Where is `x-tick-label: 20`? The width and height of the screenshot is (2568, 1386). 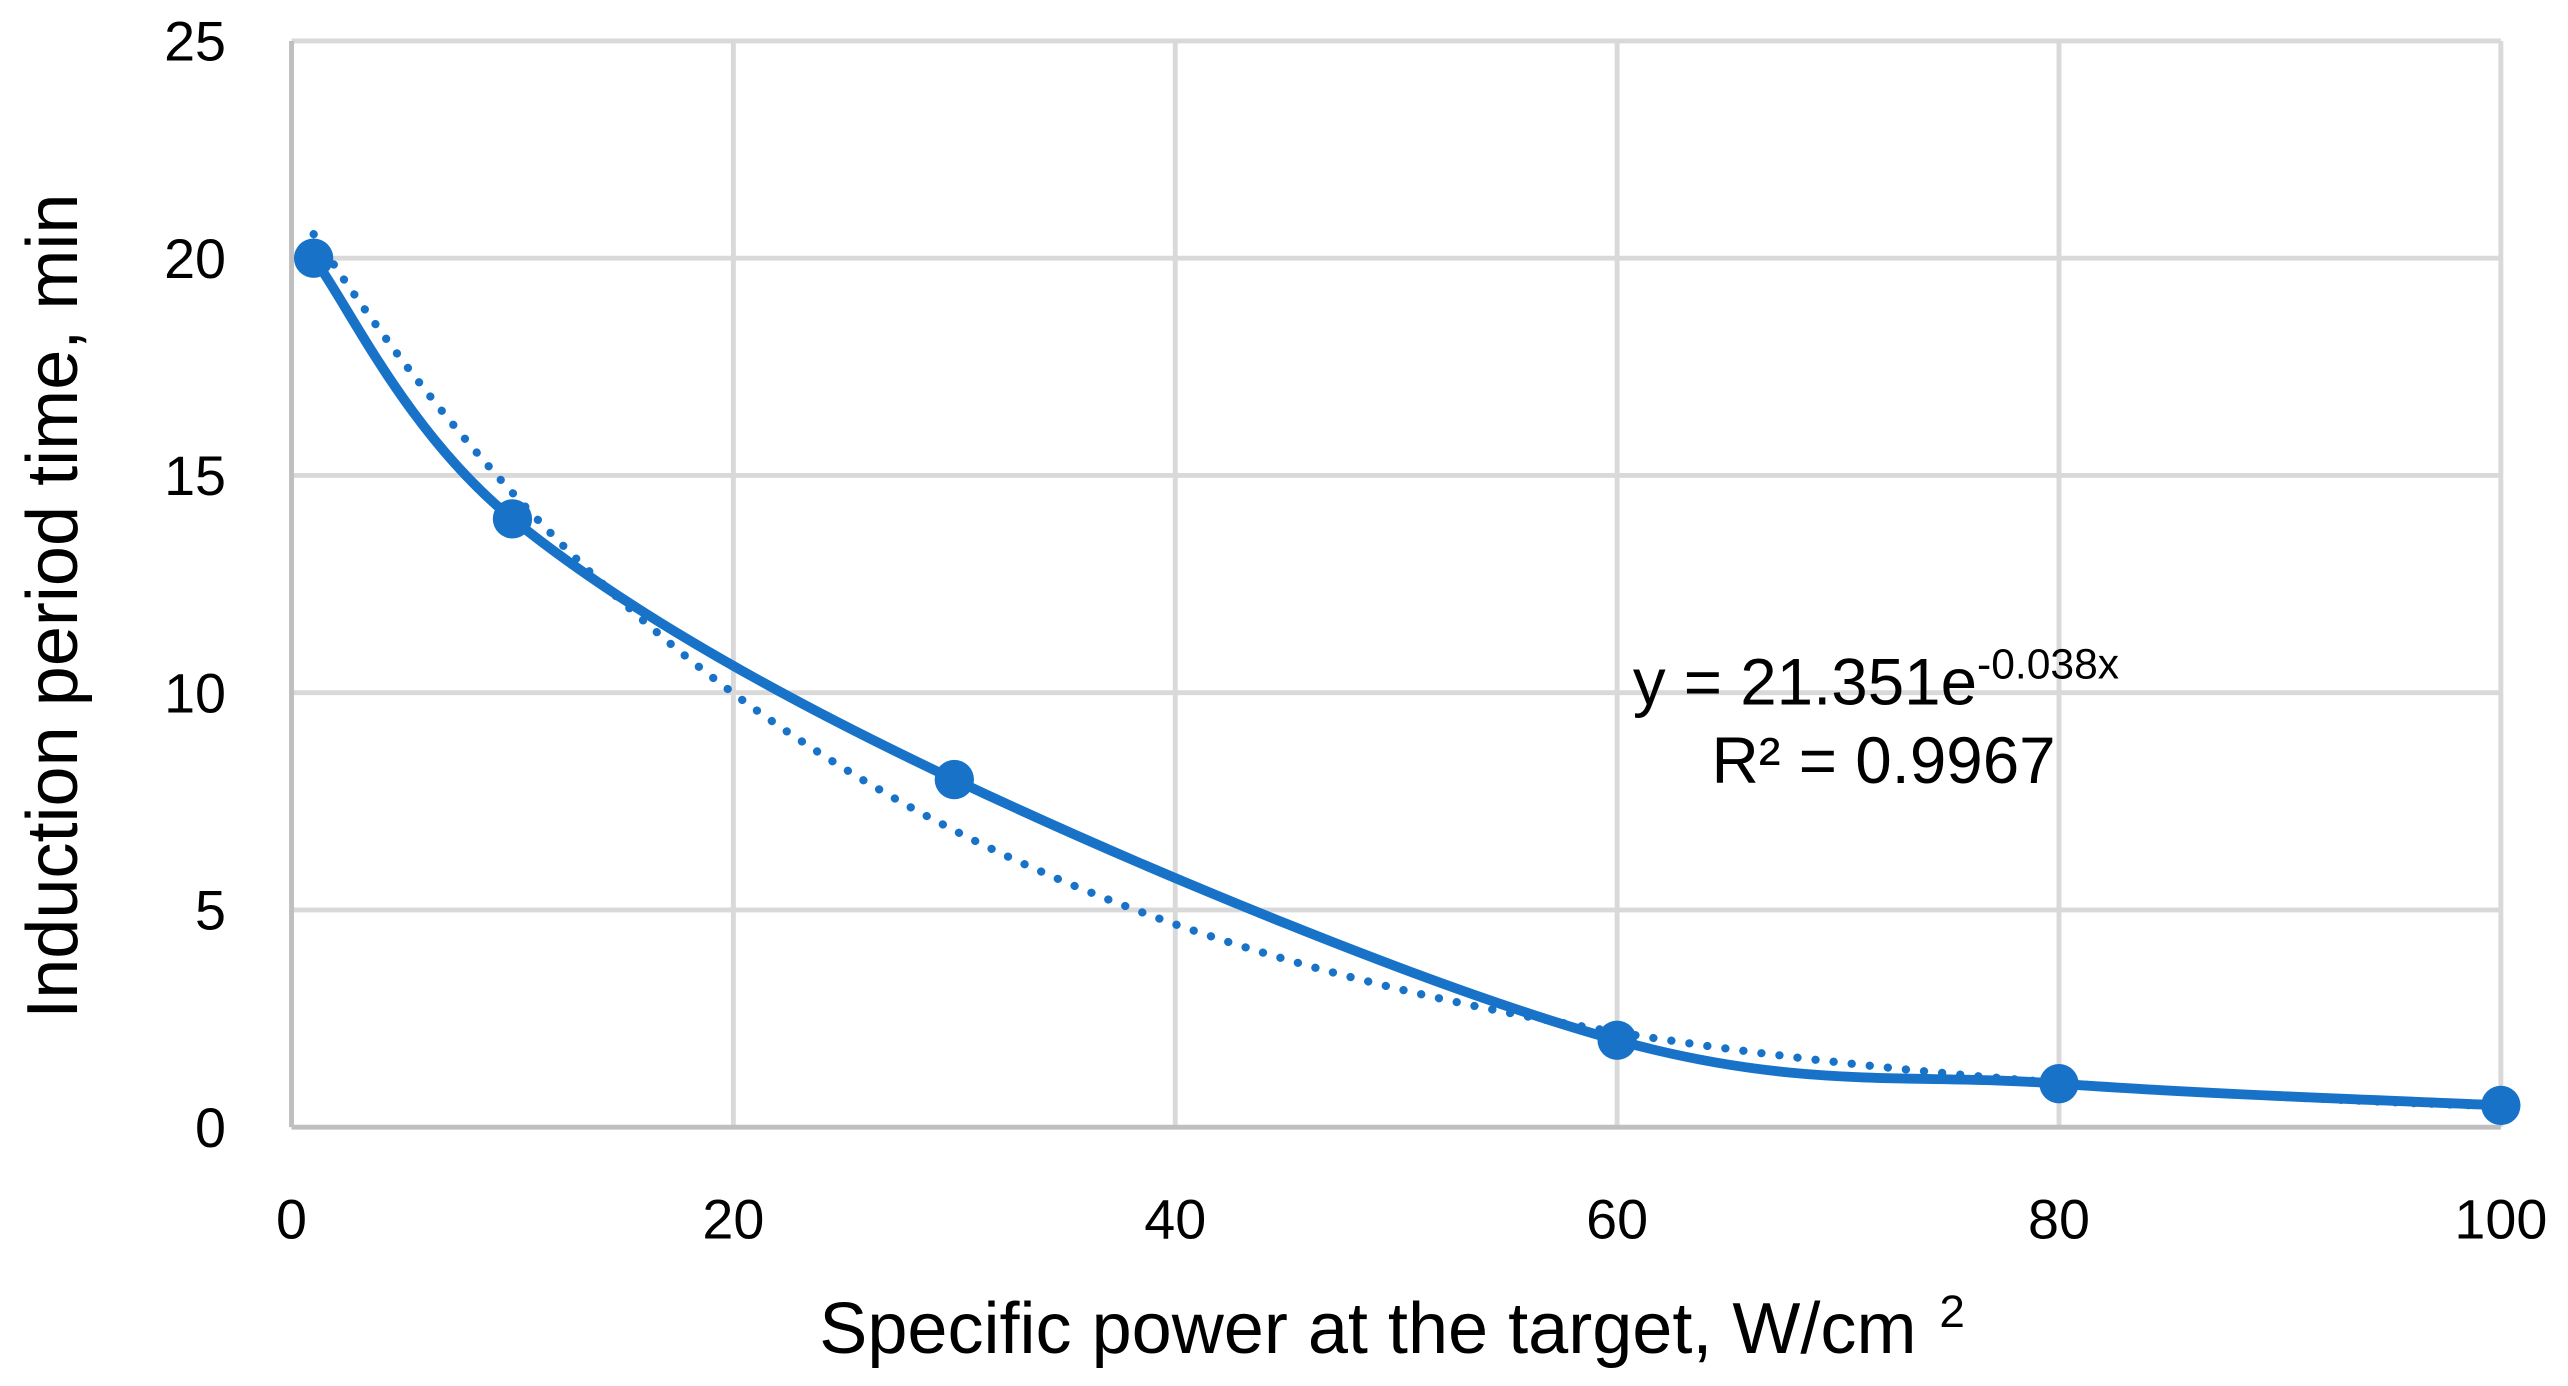
x-tick-label: 20 is located at coordinates (733, 1220).